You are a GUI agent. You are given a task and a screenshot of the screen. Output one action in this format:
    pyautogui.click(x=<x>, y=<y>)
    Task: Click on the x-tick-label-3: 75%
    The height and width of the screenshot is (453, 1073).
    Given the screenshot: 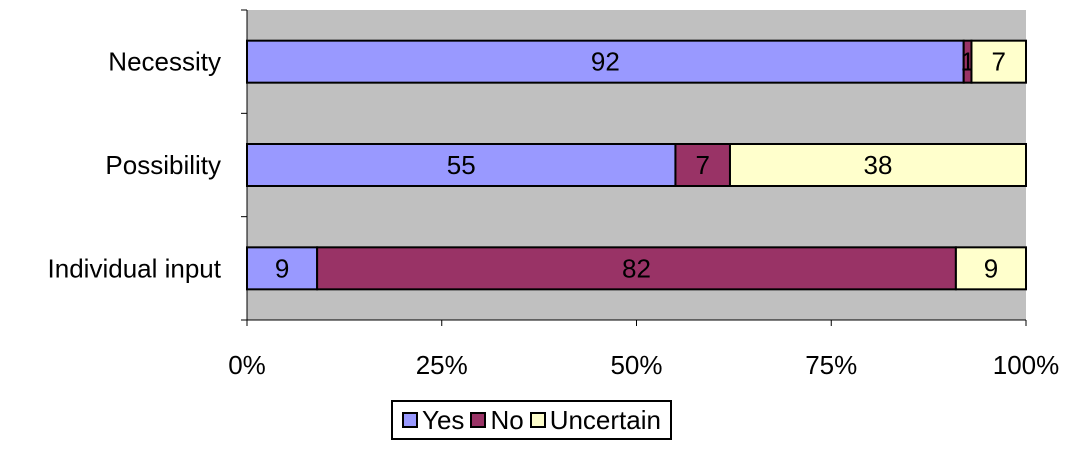 What is the action you would take?
    pyautogui.click(x=831, y=365)
    